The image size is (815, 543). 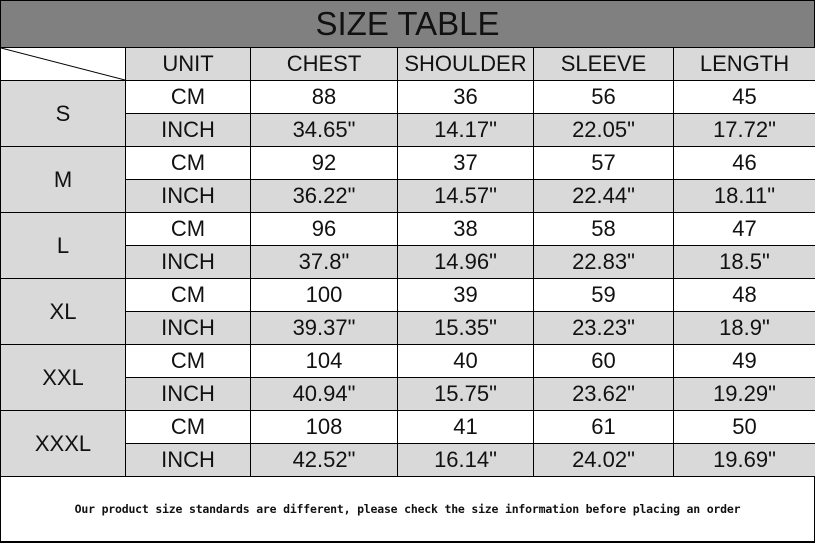 I want to click on value-cell: 36.22", so click(x=324, y=196).